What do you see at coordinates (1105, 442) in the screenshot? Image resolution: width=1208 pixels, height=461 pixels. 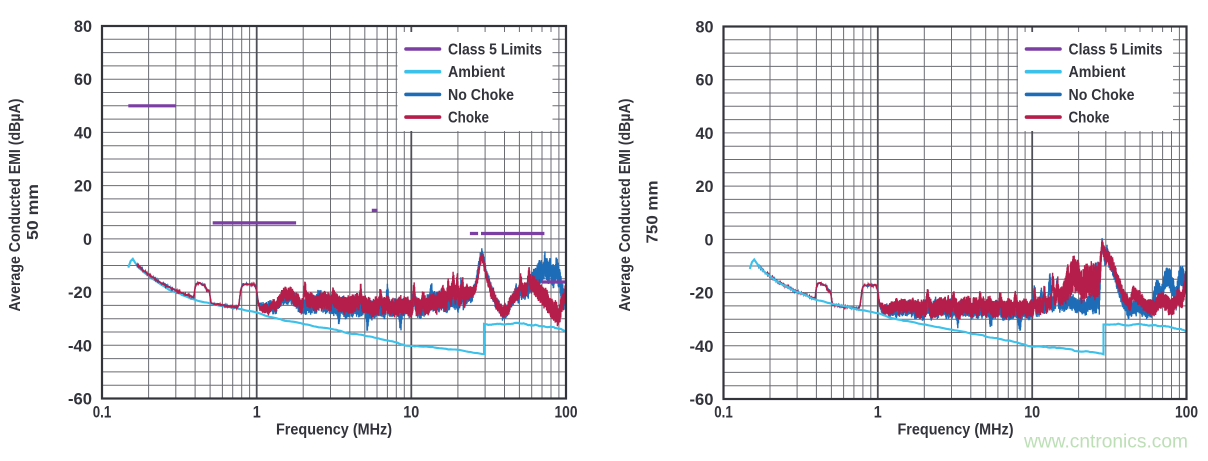 I see `svg-text: www.cntronics.com` at bounding box center [1105, 442].